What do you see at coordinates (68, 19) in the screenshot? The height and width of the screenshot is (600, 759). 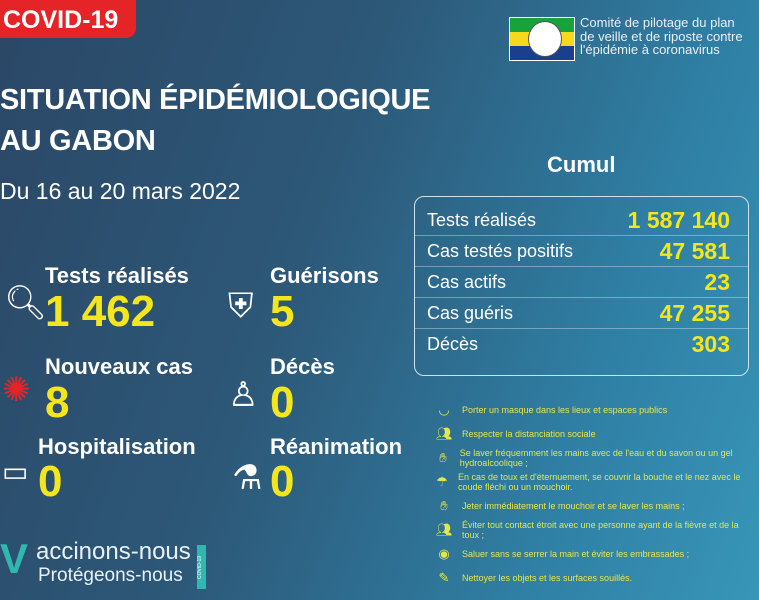 I see `covid-tag: COVID-19` at bounding box center [68, 19].